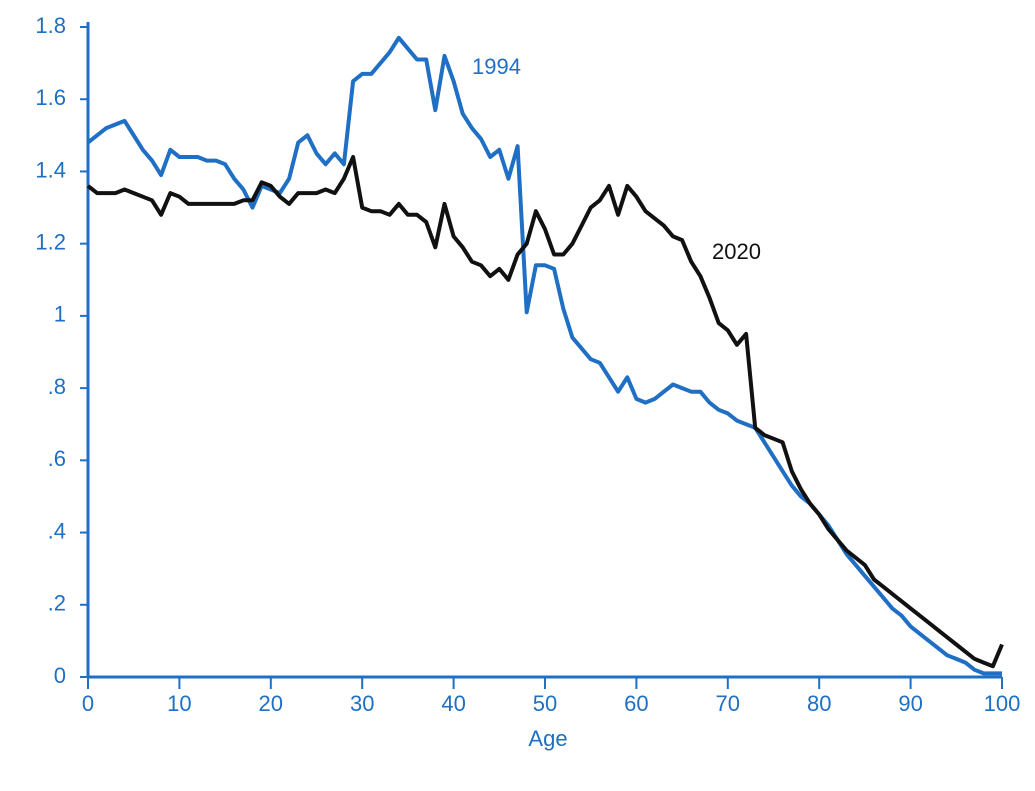  Describe the element at coordinates (57, 458) in the screenshot. I see `y-tick-label: .6` at that location.